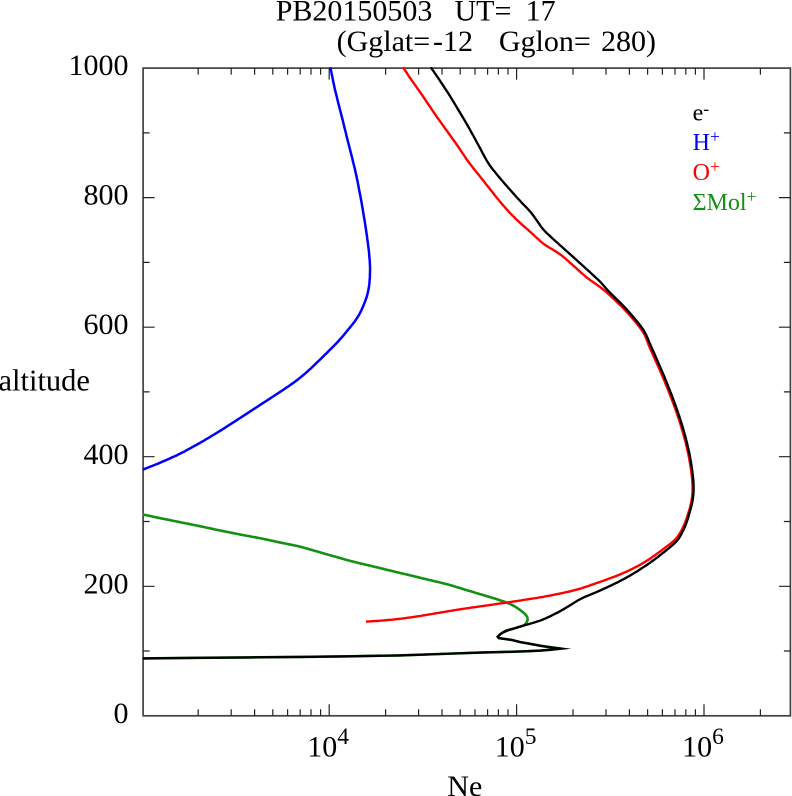 Image resolution: width=792 pixels, height=796 pixels. Describe the element at coordinates (106, 195) in the screenshot. I see `svg-text: 800` at that location.